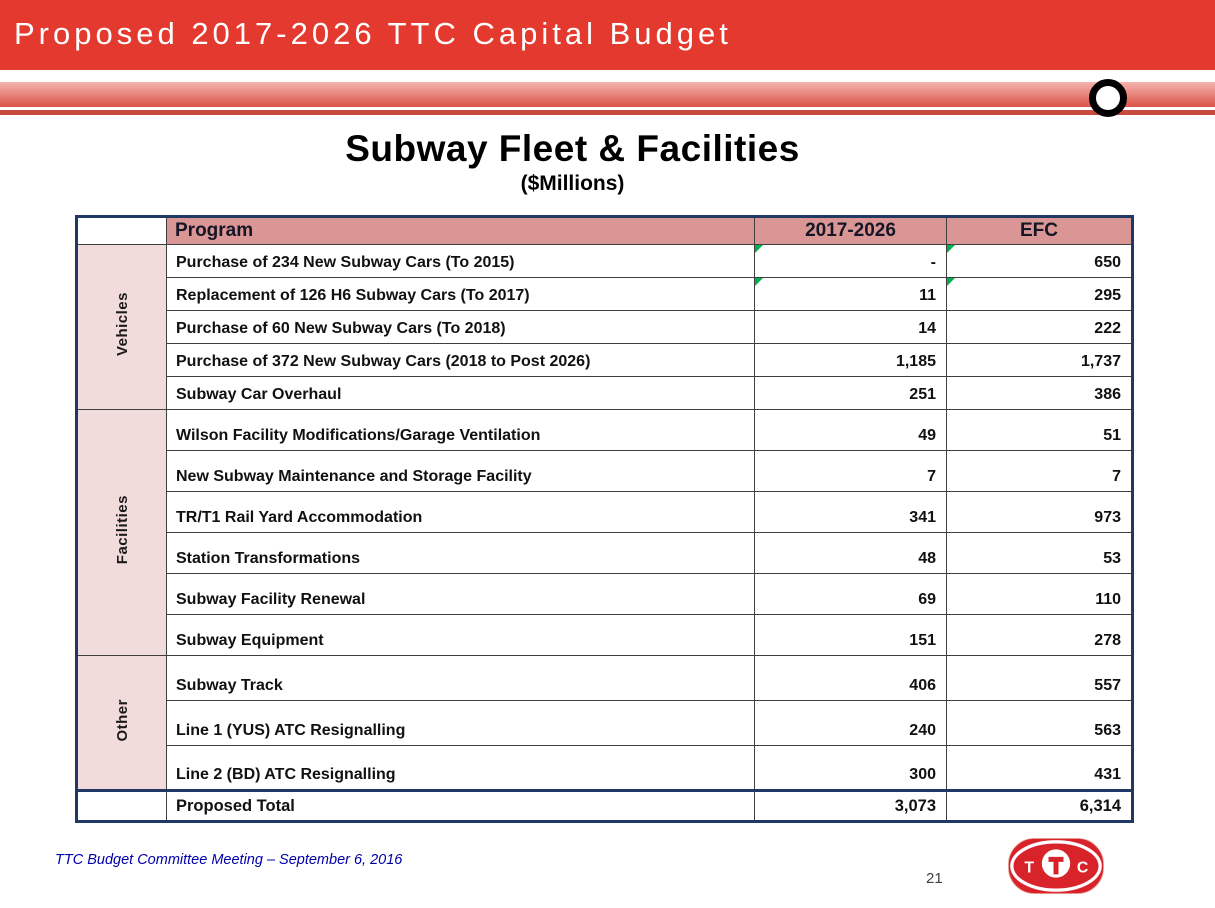  I want to click on efc-cell: 51, so click(1039, 430).